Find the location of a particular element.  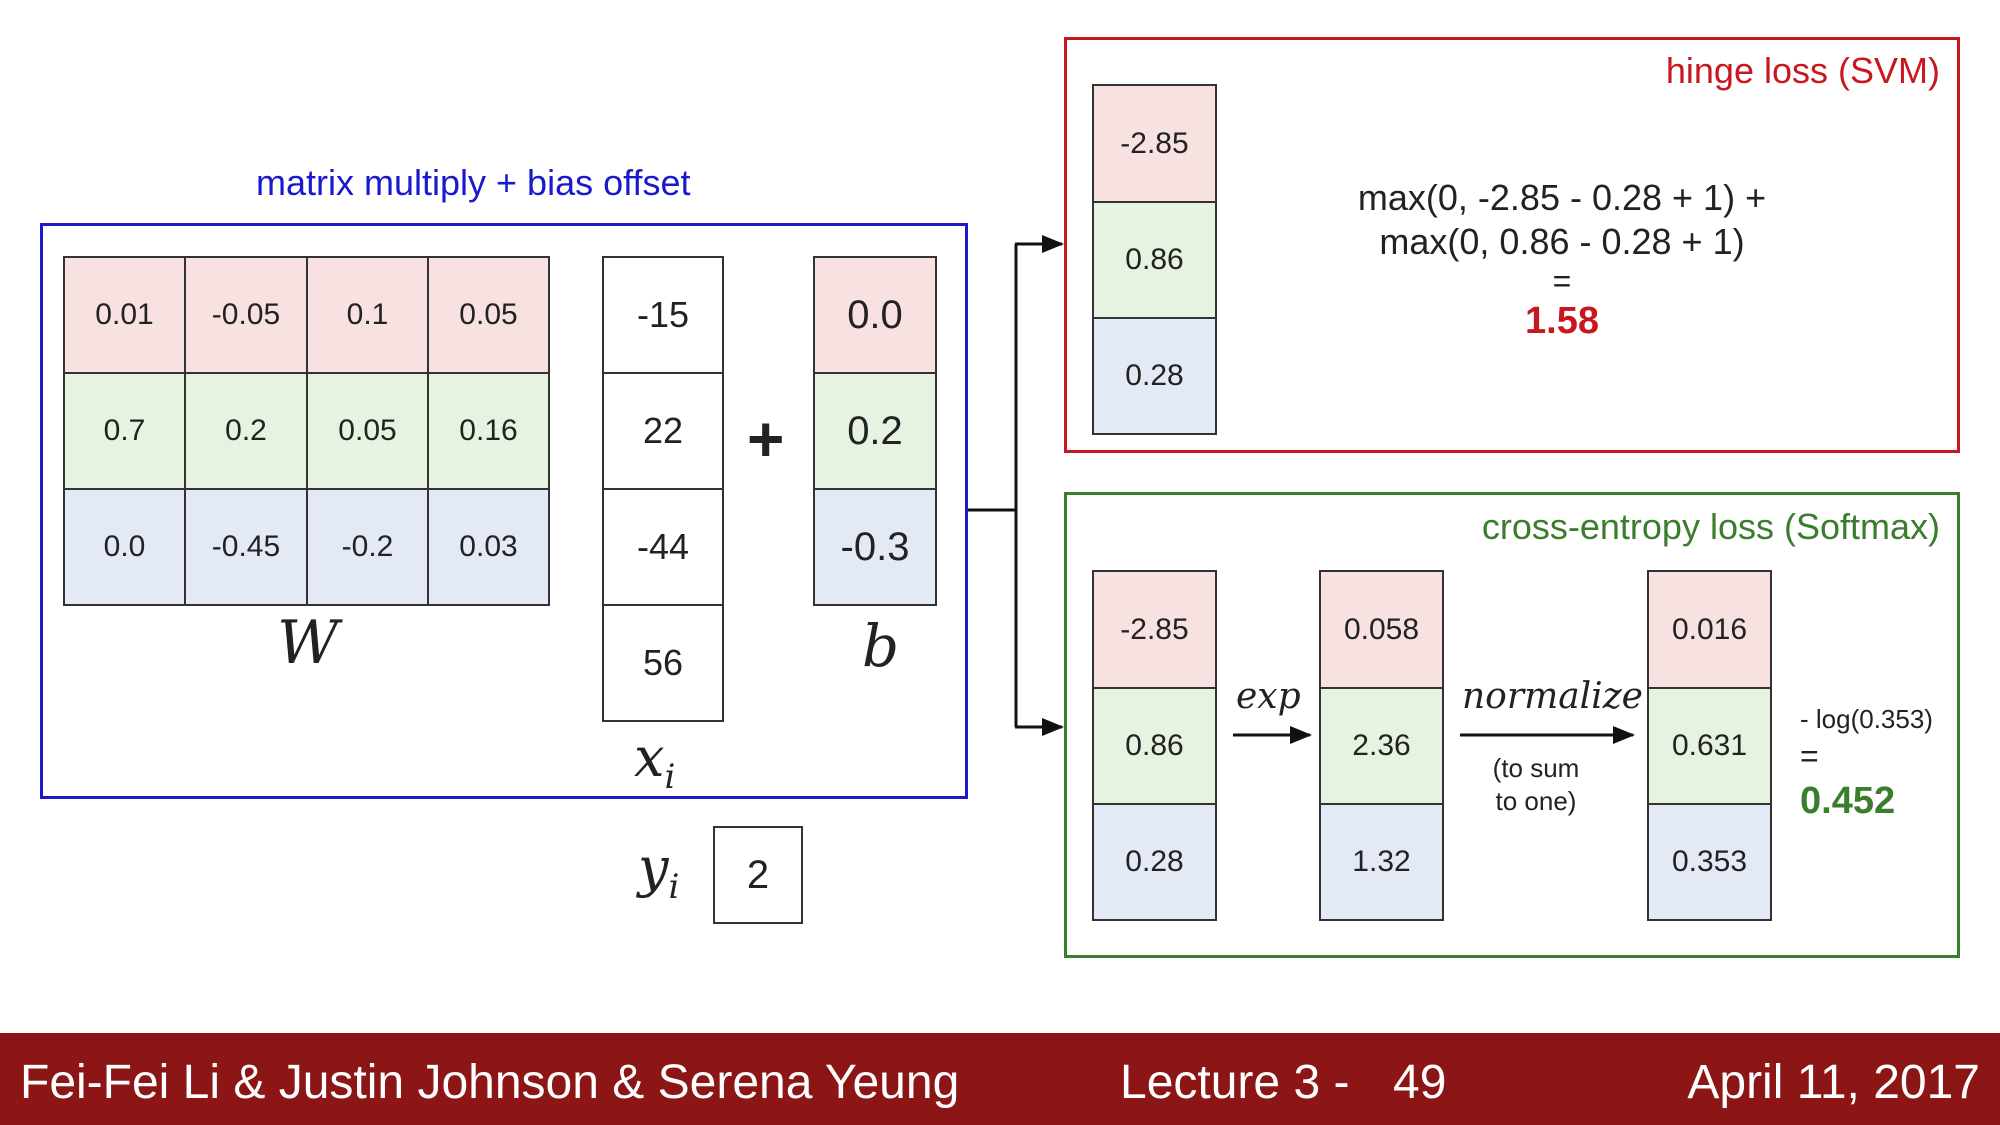

w-cell: -0.2 is located at coordinates (367, 547).